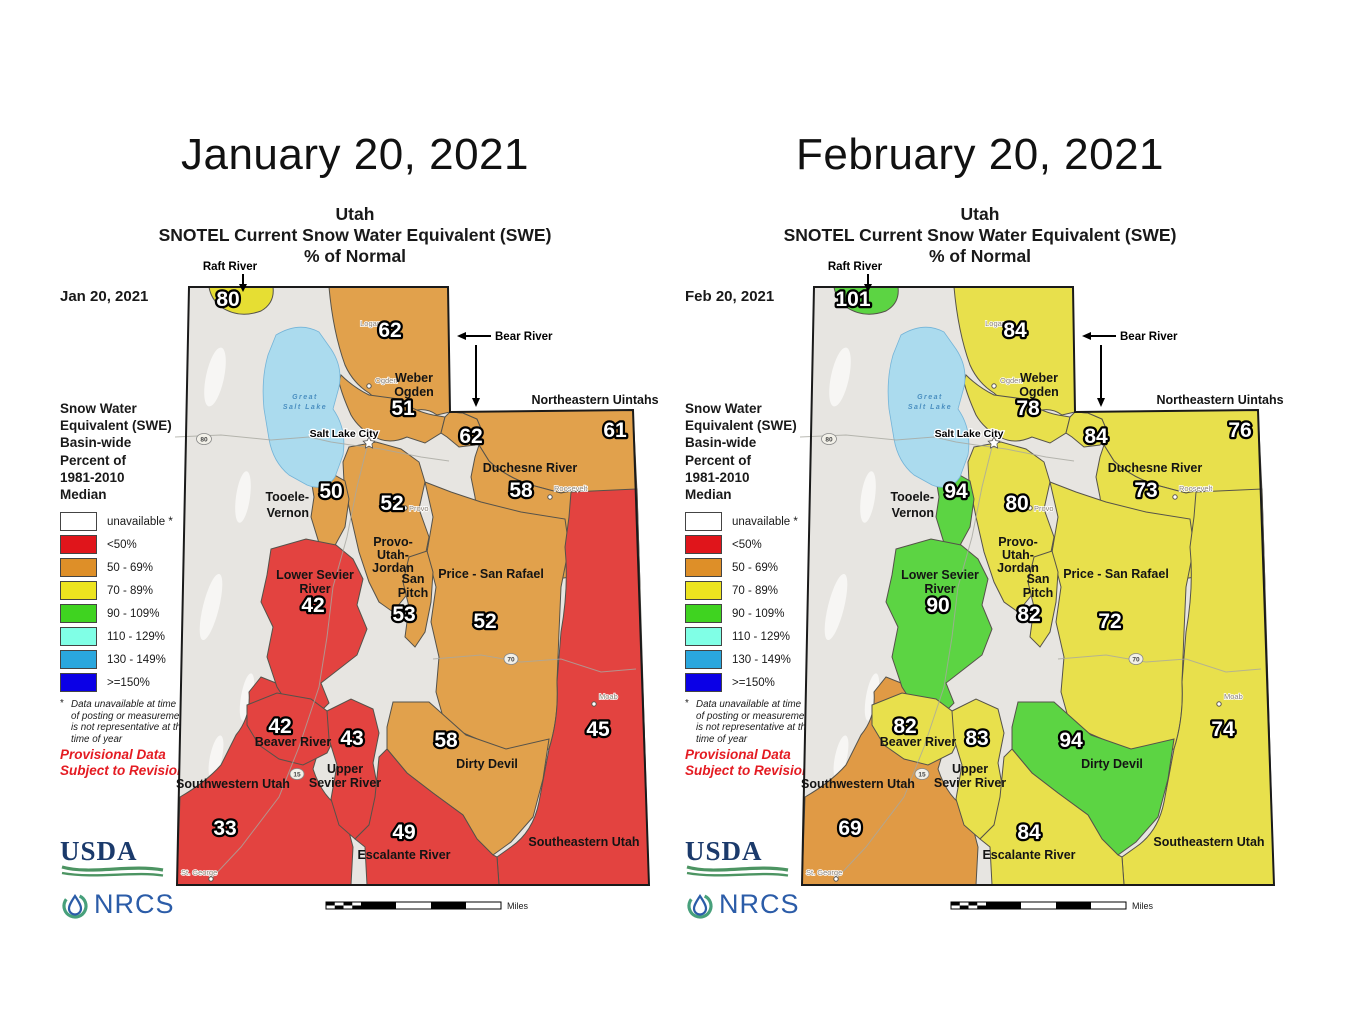  Describe the element at coordinates (112, 871) in the screenshot. I see `usda-swoosh-icon` at that location.